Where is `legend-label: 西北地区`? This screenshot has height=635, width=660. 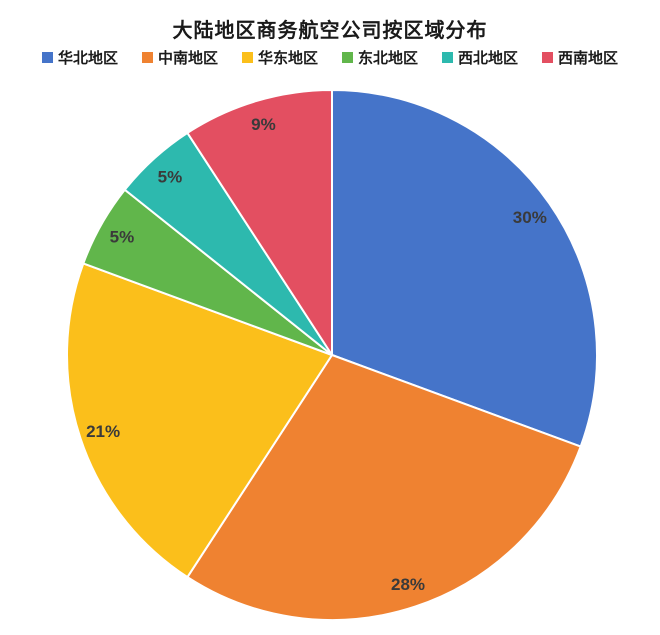 legend-label: 西北地区 is located at coordinates (488, 58).